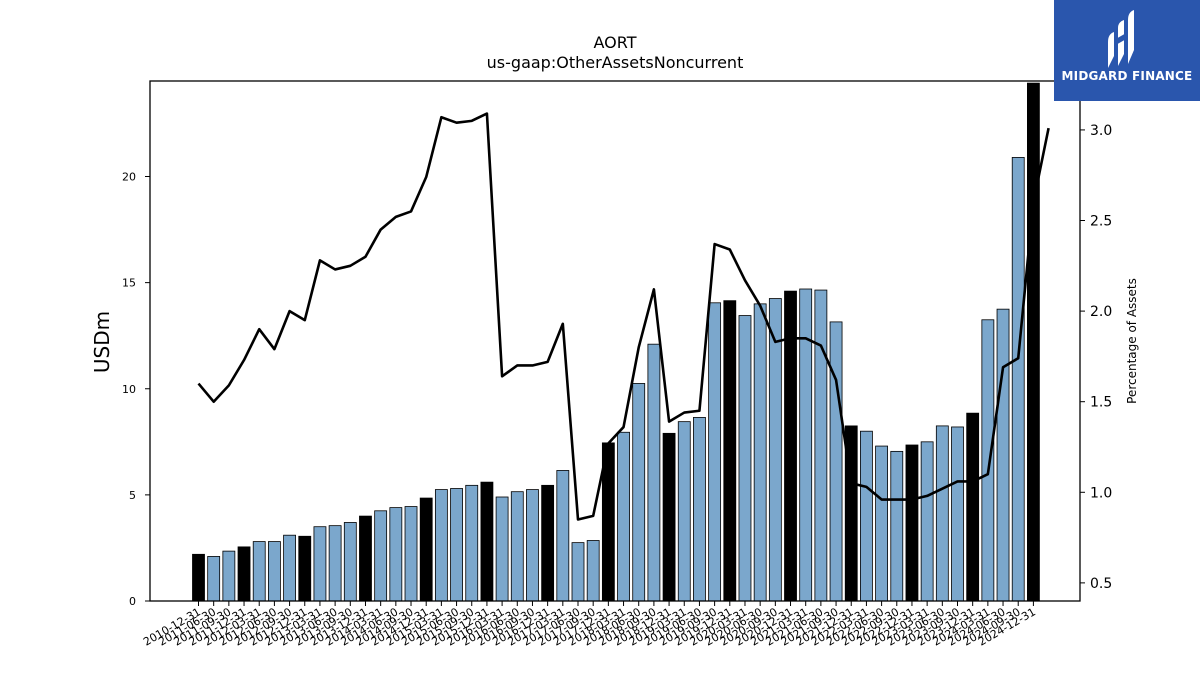 Image resolution: width=1200 pixels, height=675 pixels. What do you see at coordinates (129, 283) in the screenshot?
I see `y-tick-label: 15` at bounding box center [129, 283].